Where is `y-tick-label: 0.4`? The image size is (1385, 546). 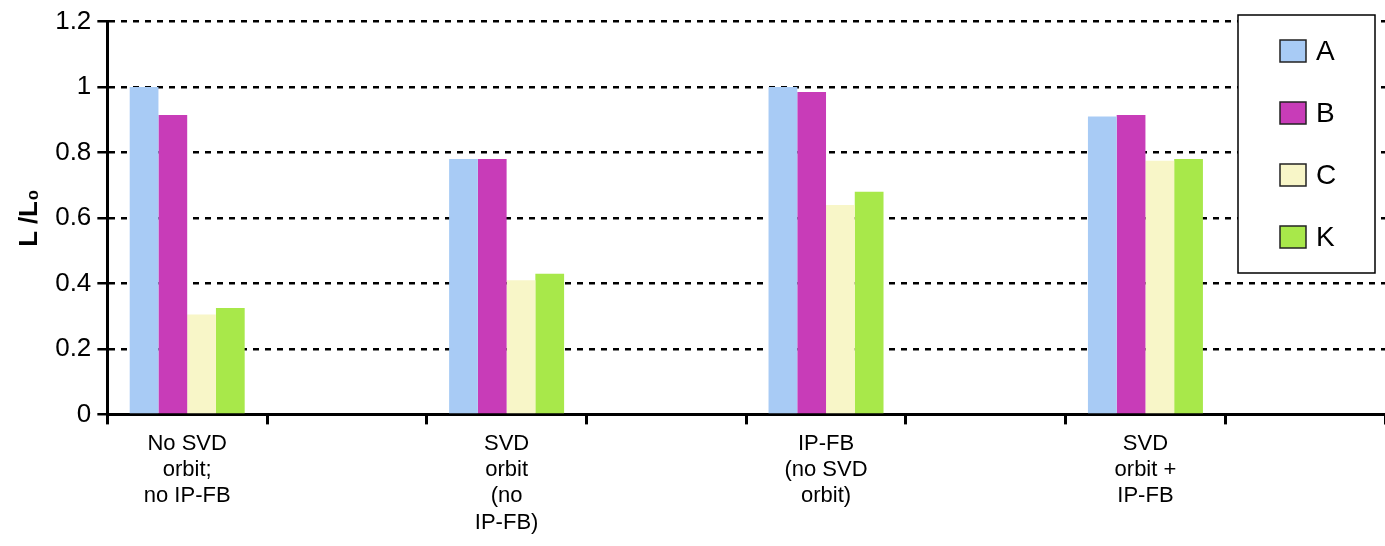 y-tick-label: 0.4 is located at coordinates (73, 281).